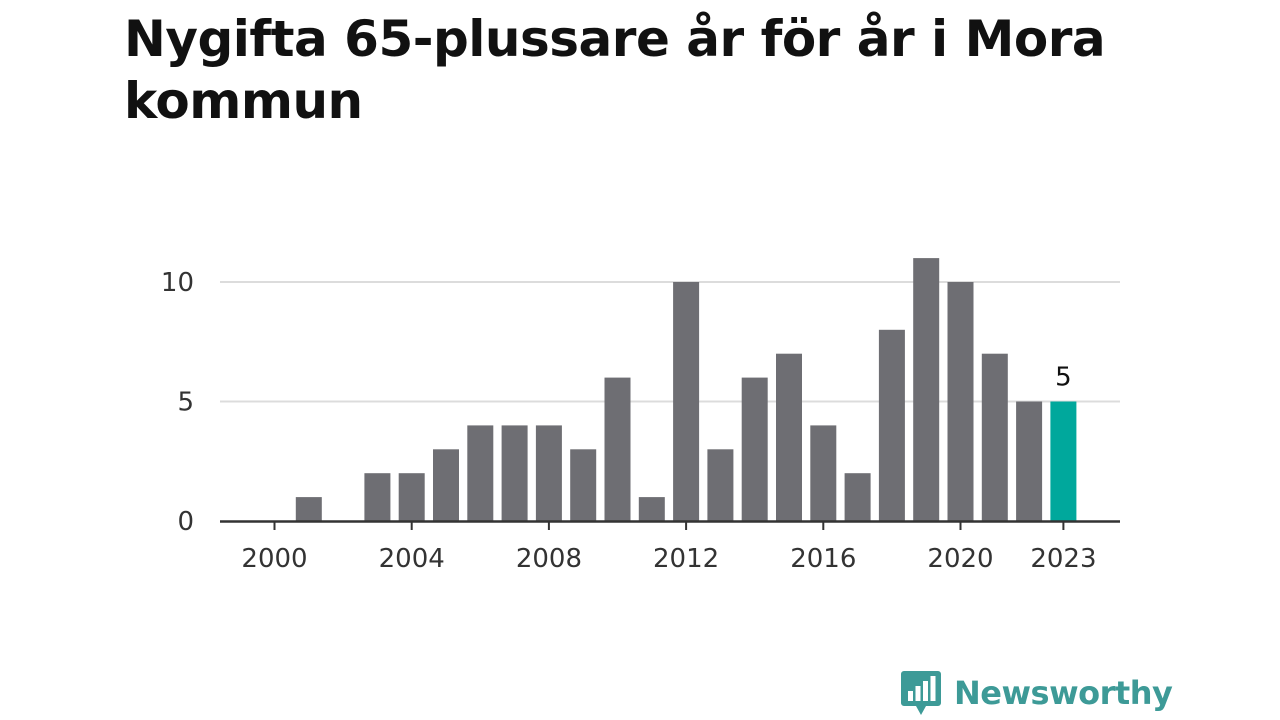  I want to click on x-tick-label: 2016, so click(823, 559).